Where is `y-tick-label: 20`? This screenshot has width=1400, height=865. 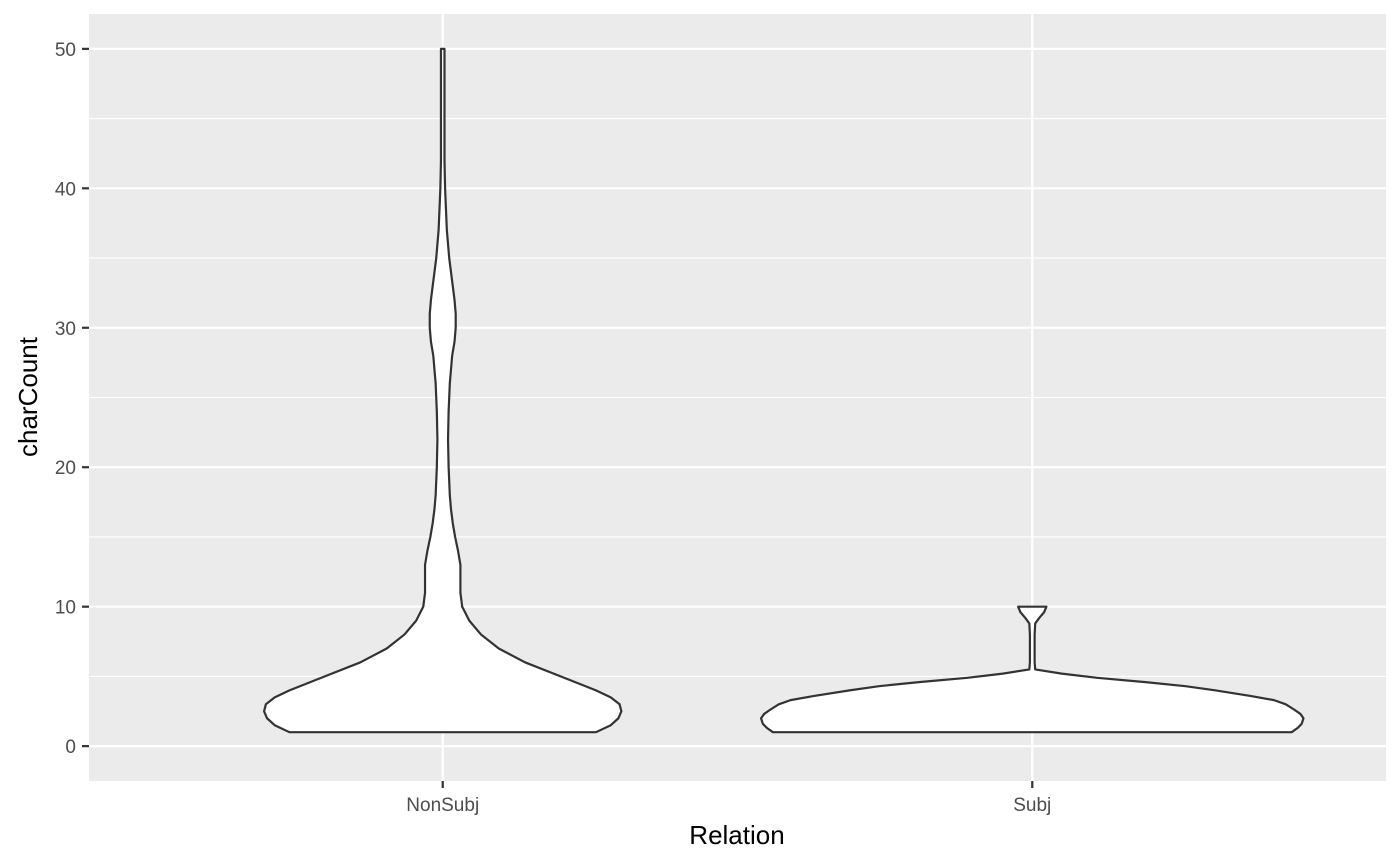
y-tick-label: 20 is located at coordinates (65, 468).